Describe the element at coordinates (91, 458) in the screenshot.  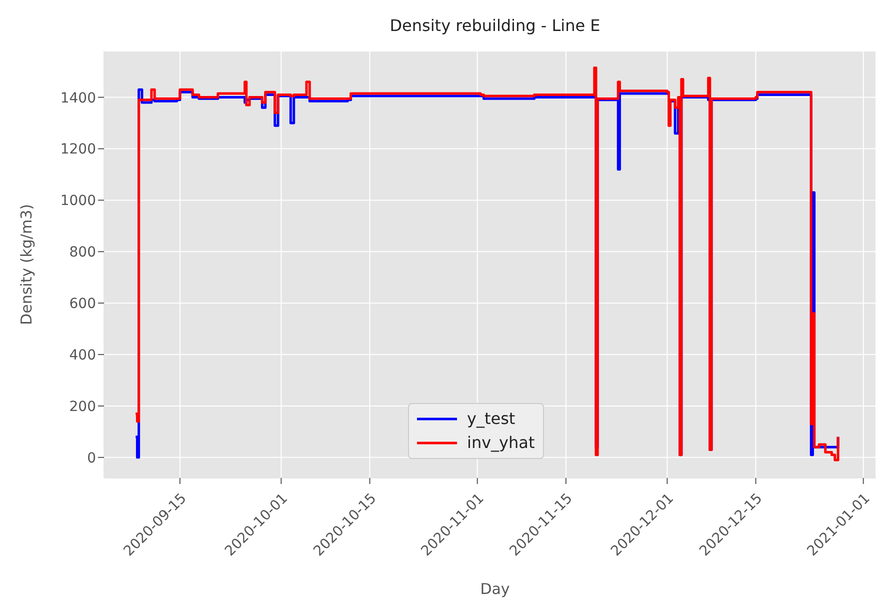
I see `y-tick-label: 0` at that location.